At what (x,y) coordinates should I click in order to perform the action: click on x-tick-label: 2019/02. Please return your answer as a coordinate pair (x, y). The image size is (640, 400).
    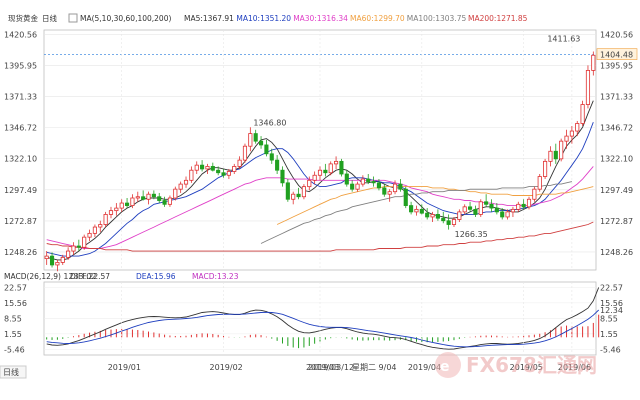
    Looking at the image, I should click on (226, 367).